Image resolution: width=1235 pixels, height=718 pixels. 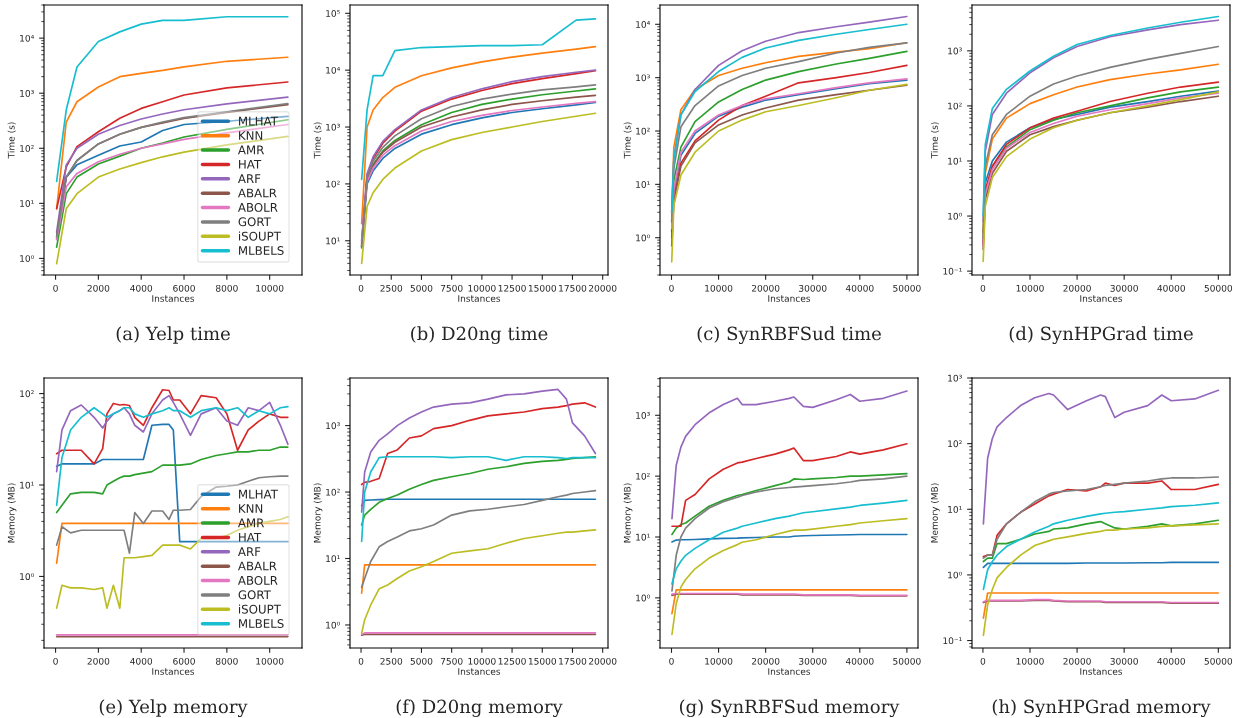 What do you see at coordinates (512, 288) in the screenshot?
I see `x-tick-label: 12500` at bounding box center [512, 288].